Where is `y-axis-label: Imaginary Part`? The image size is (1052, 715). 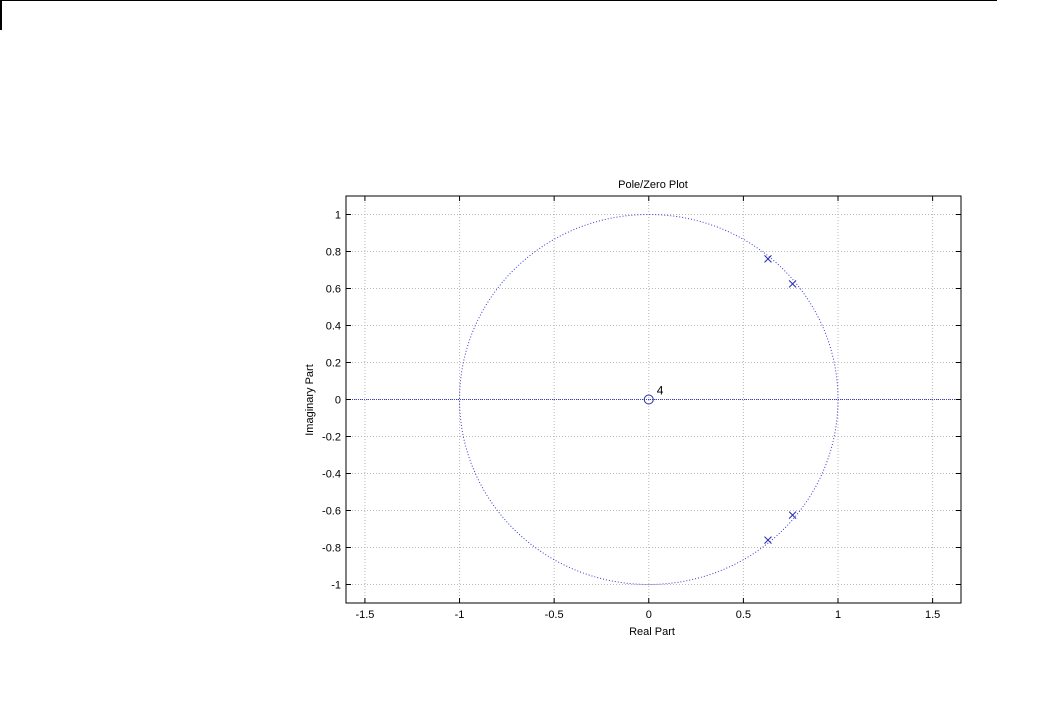
y-axis-label: Imaginary Part is located at coordinates (310, 400).